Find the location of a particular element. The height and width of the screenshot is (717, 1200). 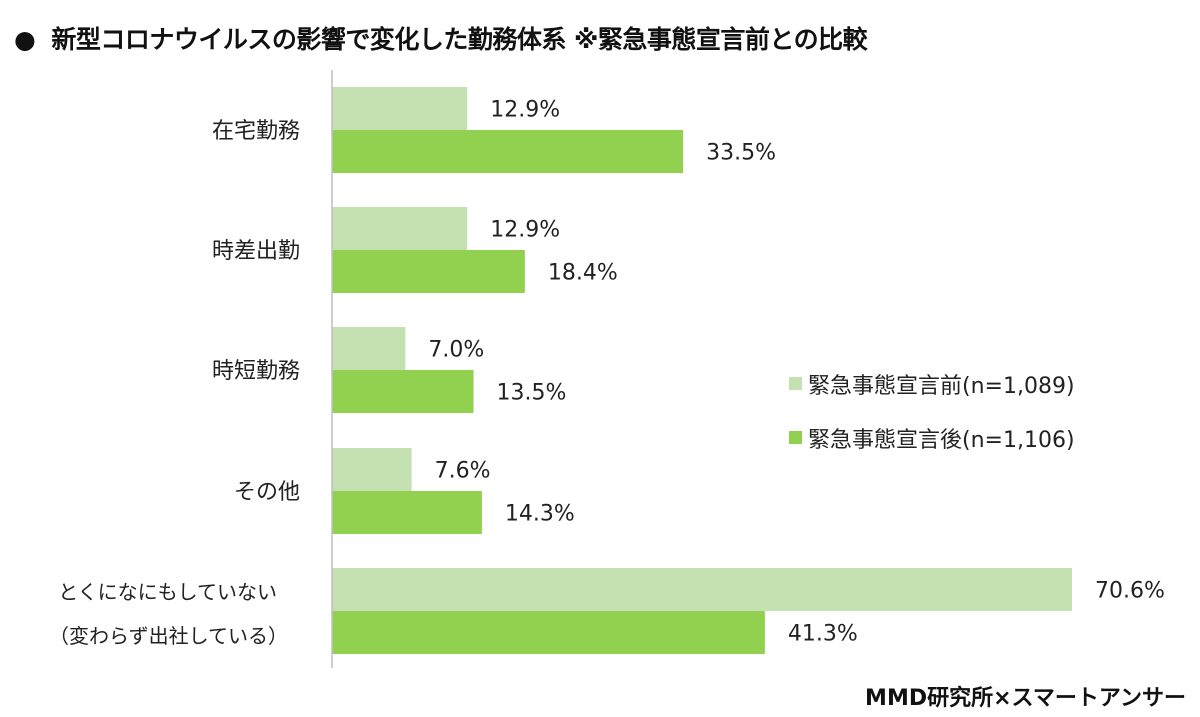

data-label: 18.4% is located at coordinates (583, 273).